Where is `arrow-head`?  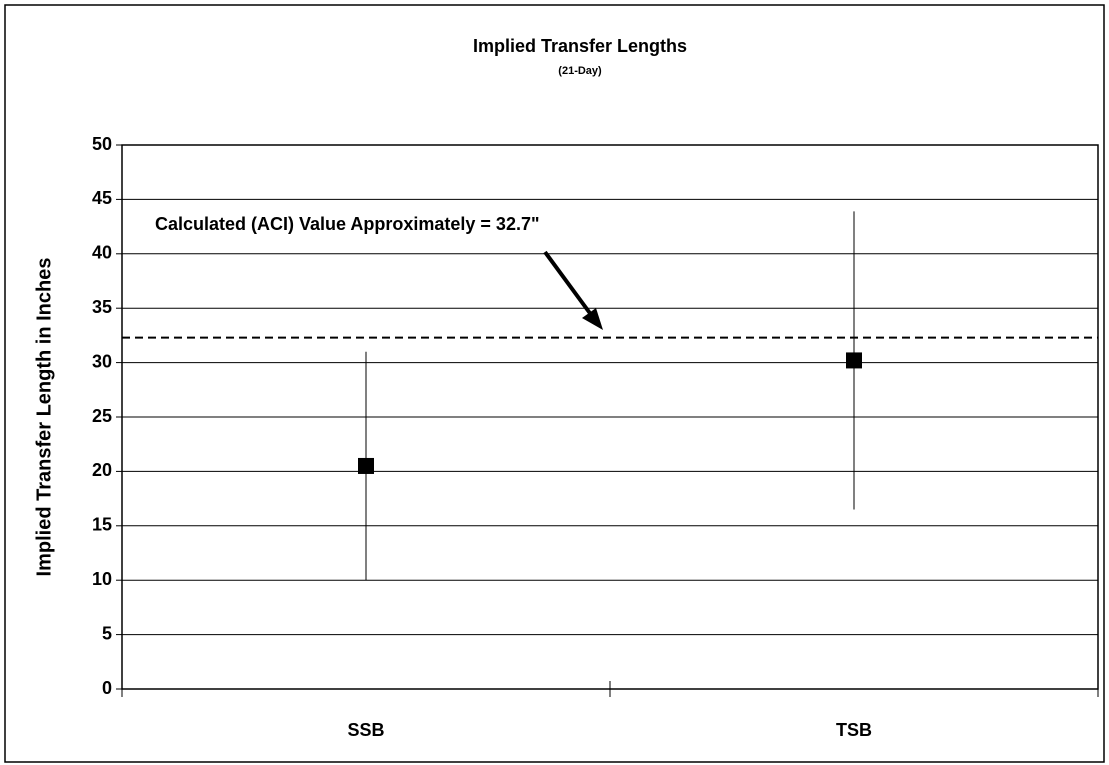
arrow-head is located at coordinates (592, 319).